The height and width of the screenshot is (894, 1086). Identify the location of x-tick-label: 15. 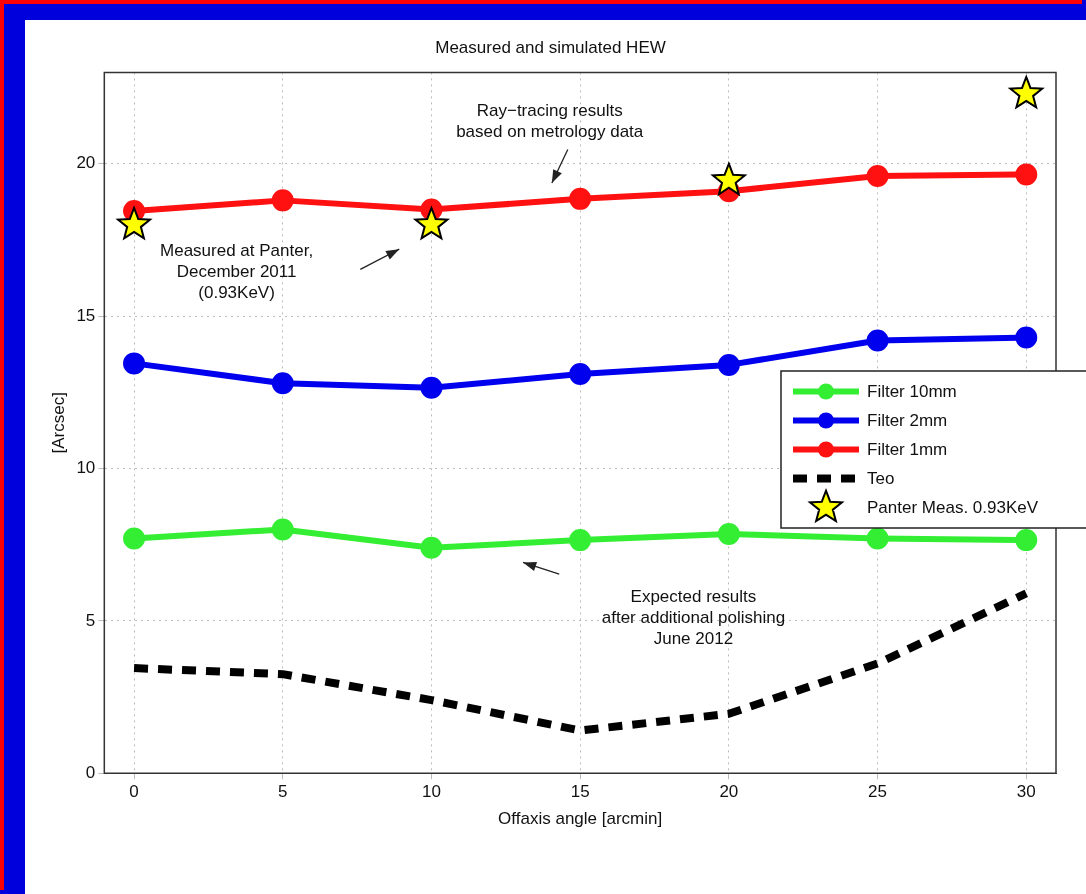
(580, 792).